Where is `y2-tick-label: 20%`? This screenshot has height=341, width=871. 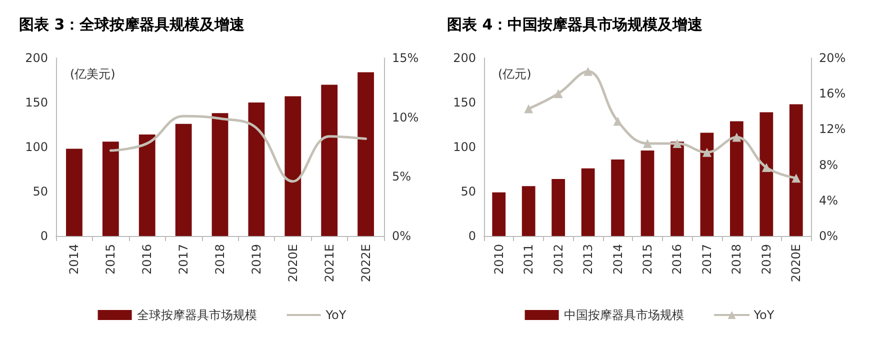 y2-tick-label: 20% is located at coordinates (832, 58).